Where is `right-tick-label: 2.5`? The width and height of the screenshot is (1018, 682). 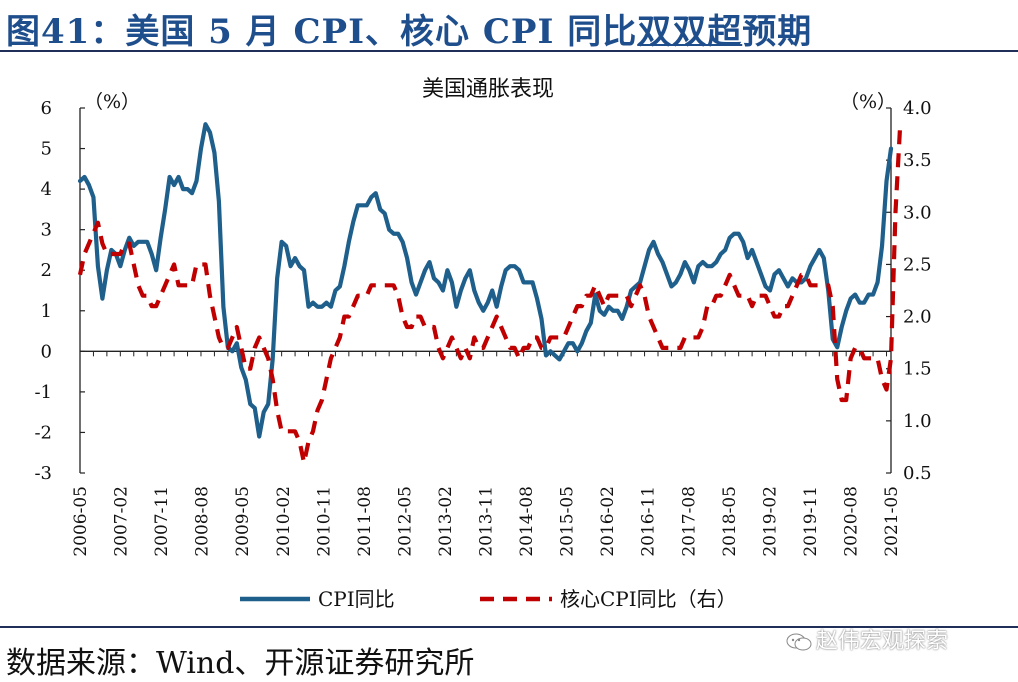
right-tick-label: 2.5 is located at coordinates (917, 264).